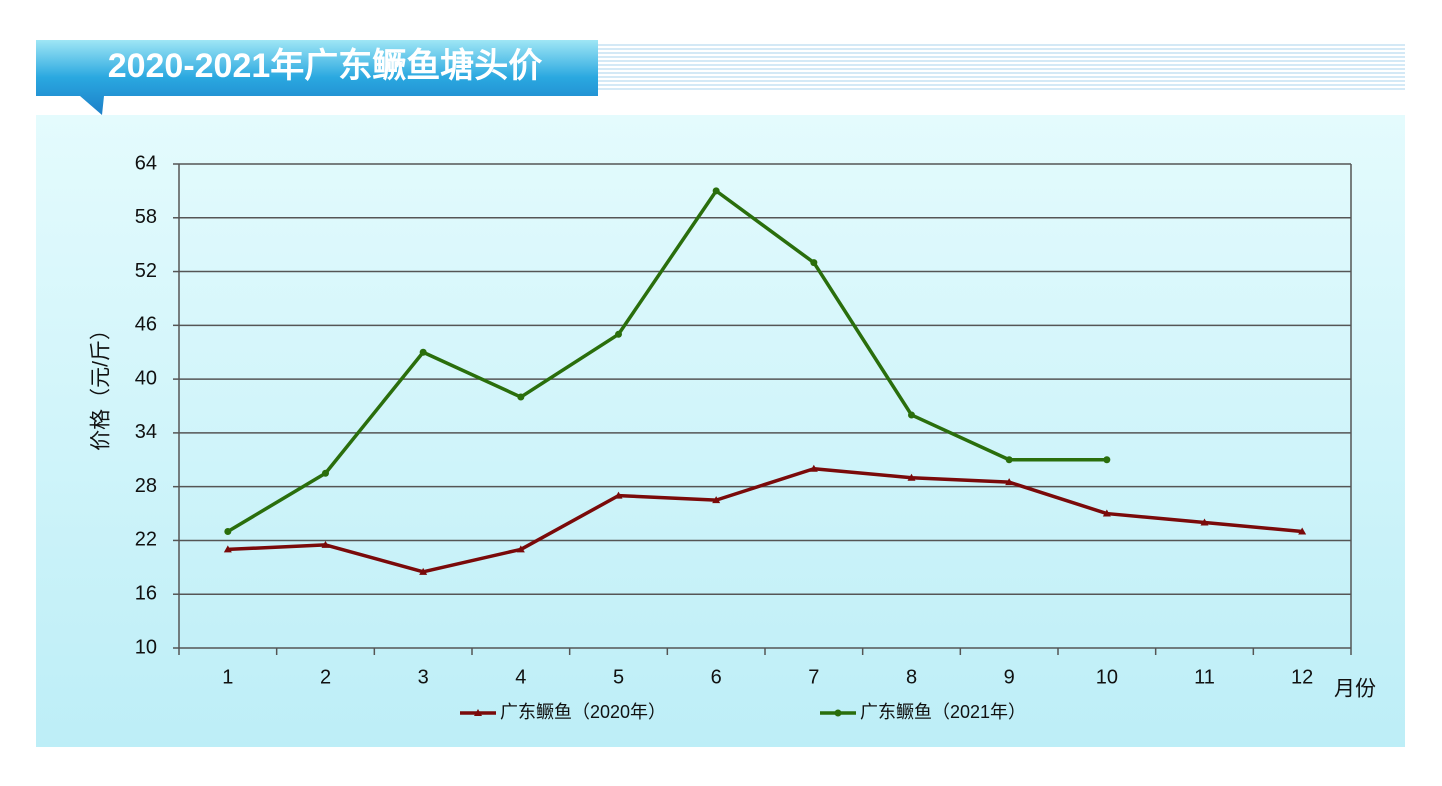 The image size is (1442, 786). What do you see at coordinates (1204, 677) in the screenshot?
I see `x-tick-label: 11` at bounding box center [1204, 677].